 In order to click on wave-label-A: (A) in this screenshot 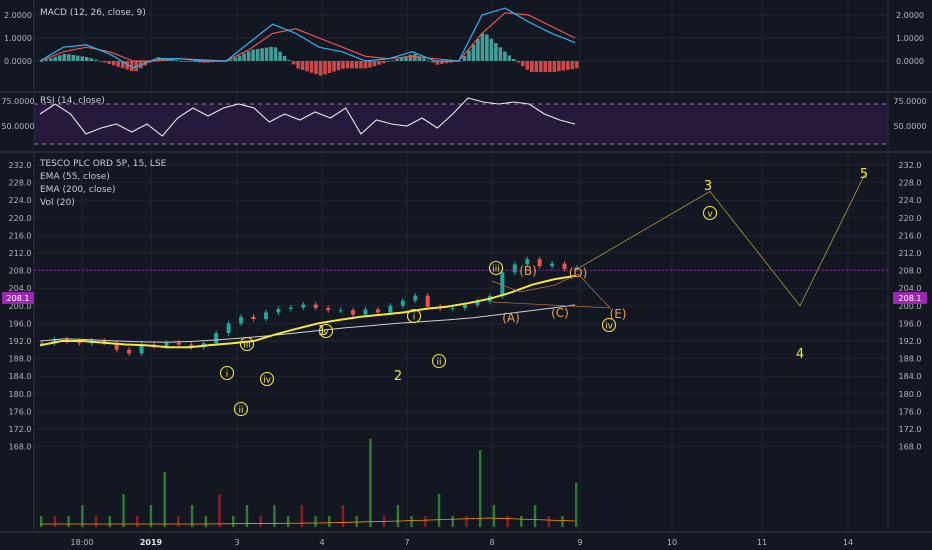, I will do `click(511, 318)`.